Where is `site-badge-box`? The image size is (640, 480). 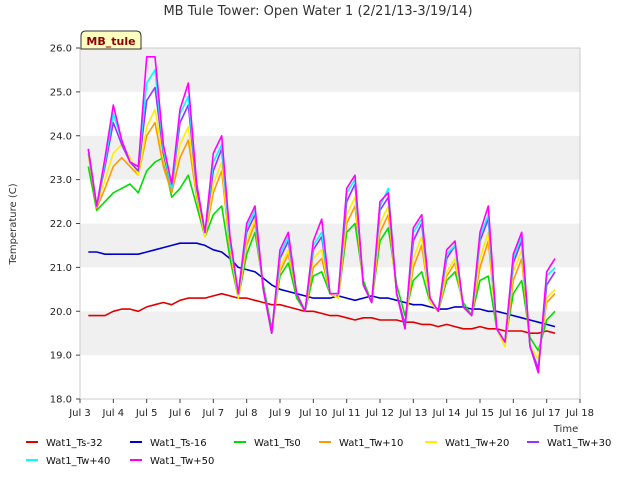
site-badge-box is located at coordinates (111, 40).